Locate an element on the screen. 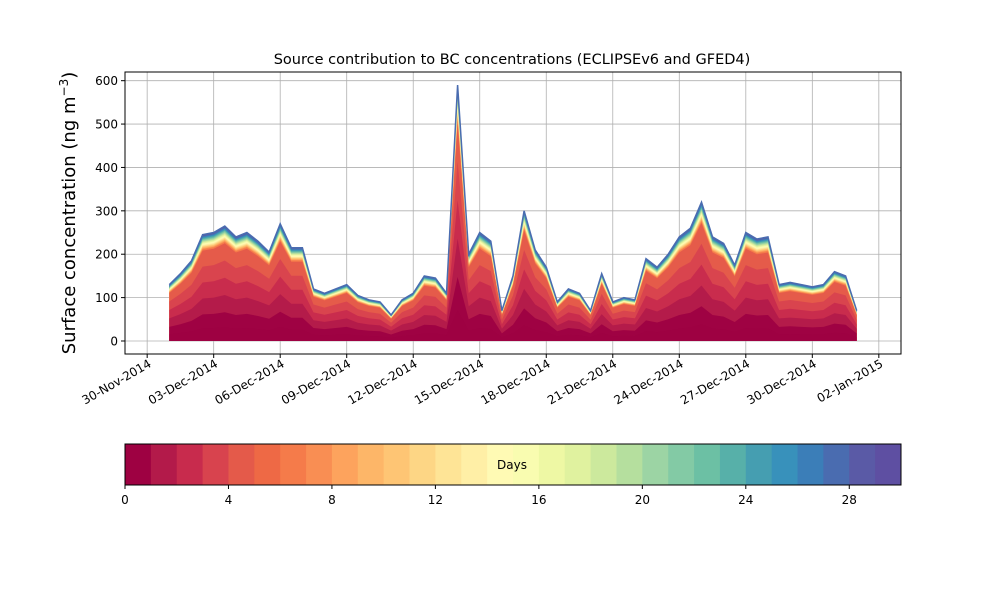  x-tick-label: 12-Dec-2014 is located at coordinates (382, 381).